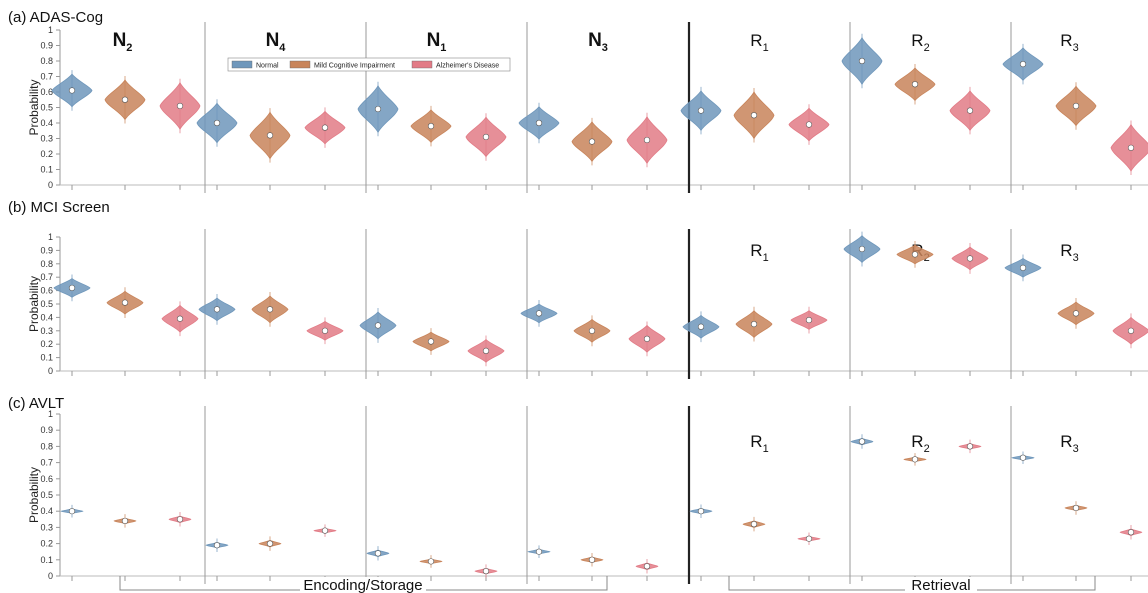 This screenshot has width=1148, height=593. What do you see at coordinates (607, 584) in the screenshot?
I see `bottom-brackets: Encoding/Storage Retrieval` at bounding box center [607, 584].